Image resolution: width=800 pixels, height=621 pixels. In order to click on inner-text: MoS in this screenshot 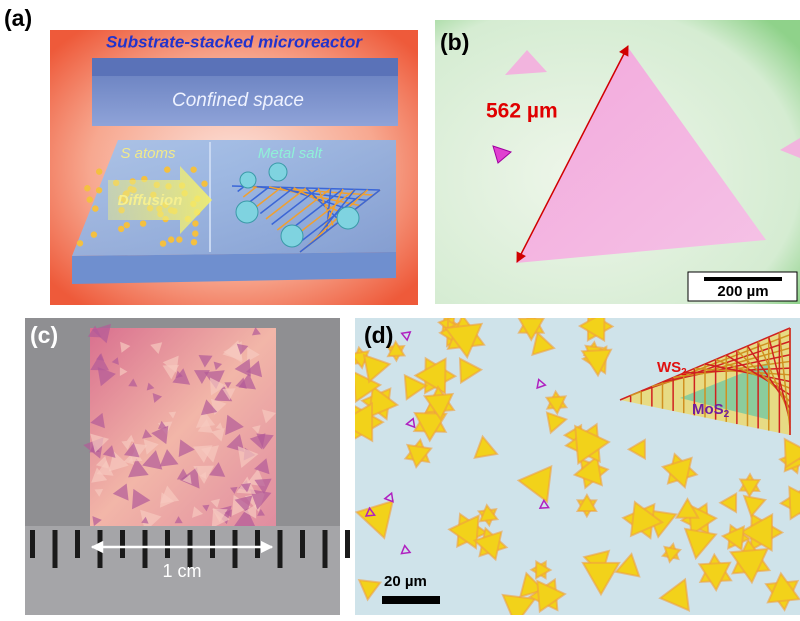, I will do `click(708, 409)`.